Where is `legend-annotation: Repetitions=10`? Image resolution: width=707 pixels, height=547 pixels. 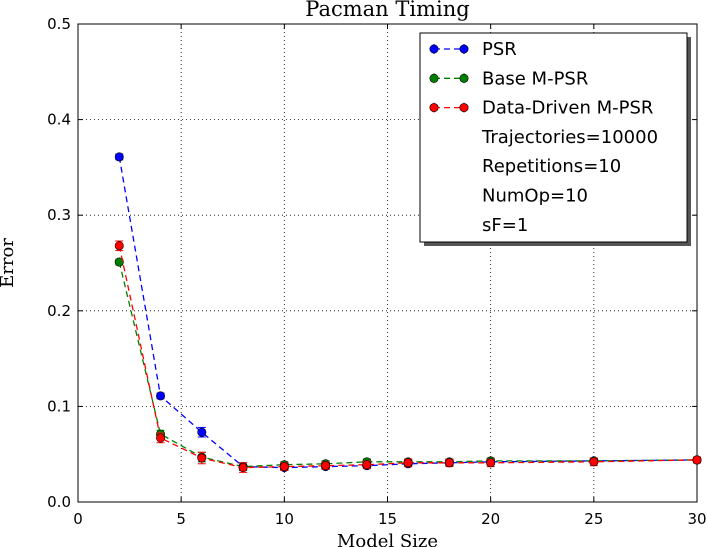
legend-annotation: Repetitions=10 is located at coordinates (551, 166).